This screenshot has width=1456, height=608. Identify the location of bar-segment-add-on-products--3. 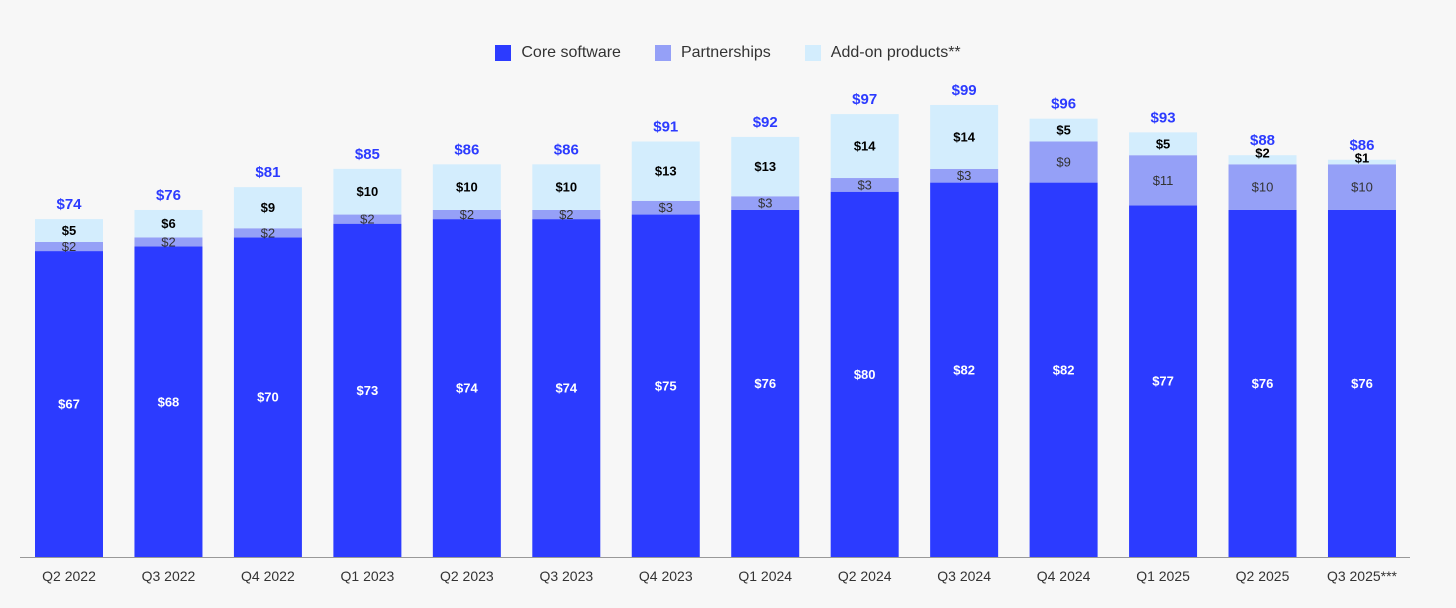
(367, 191).